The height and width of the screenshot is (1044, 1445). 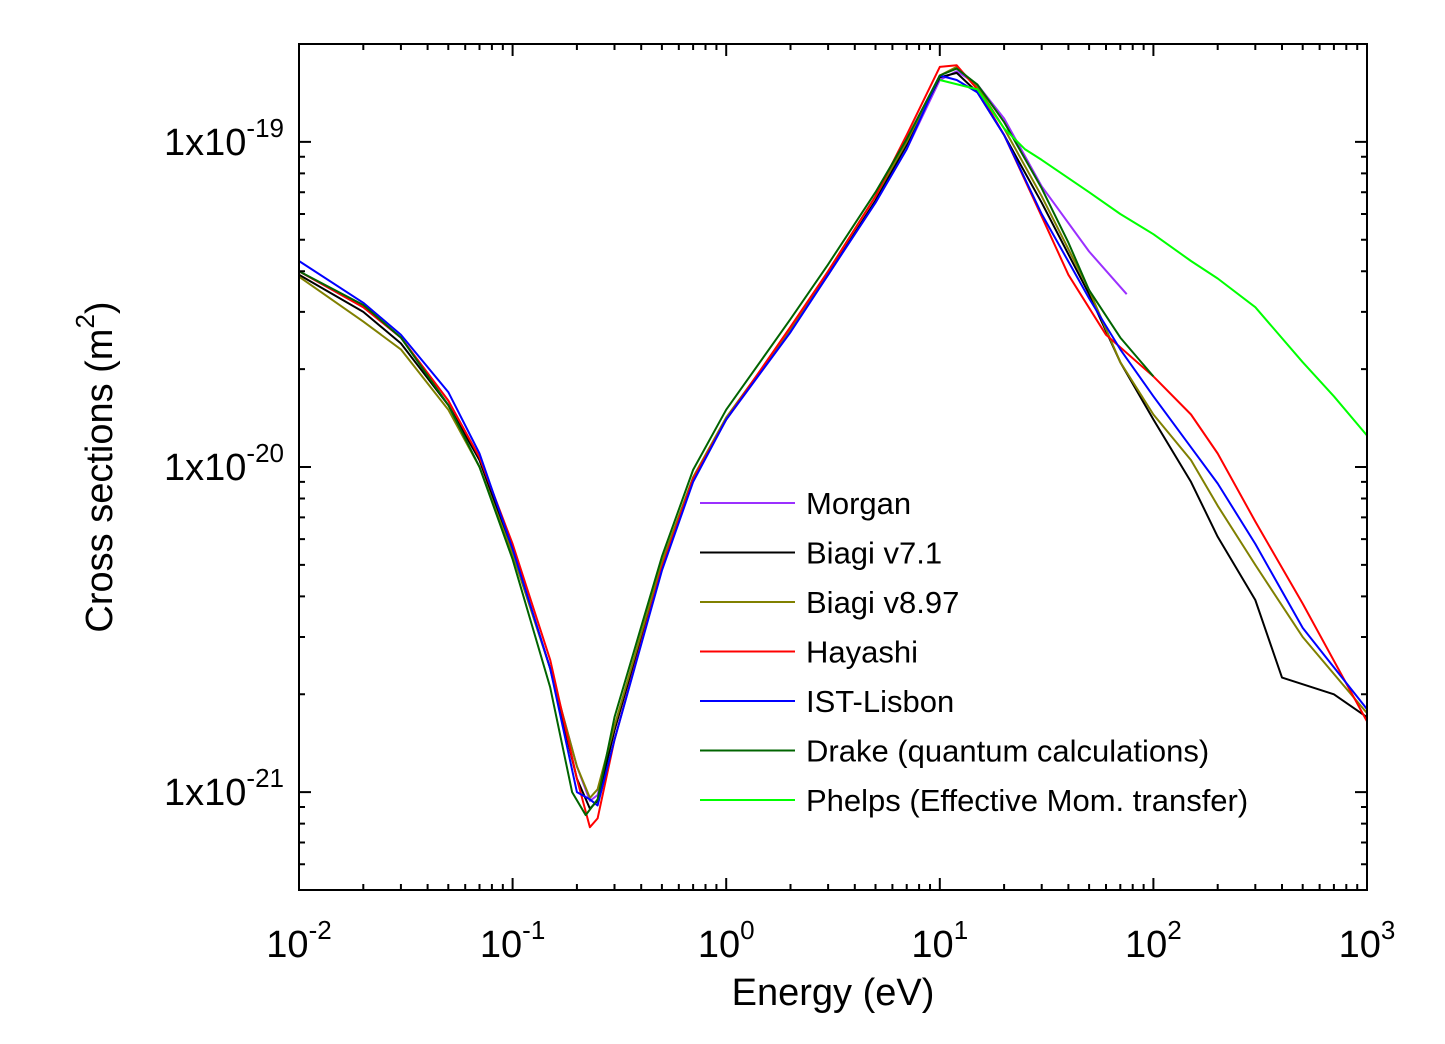 What do you see at coordinates (880, 701) in the screenshot?
I see `legend-label-4: IST-Lisbon` at bounding box center [880, 701].